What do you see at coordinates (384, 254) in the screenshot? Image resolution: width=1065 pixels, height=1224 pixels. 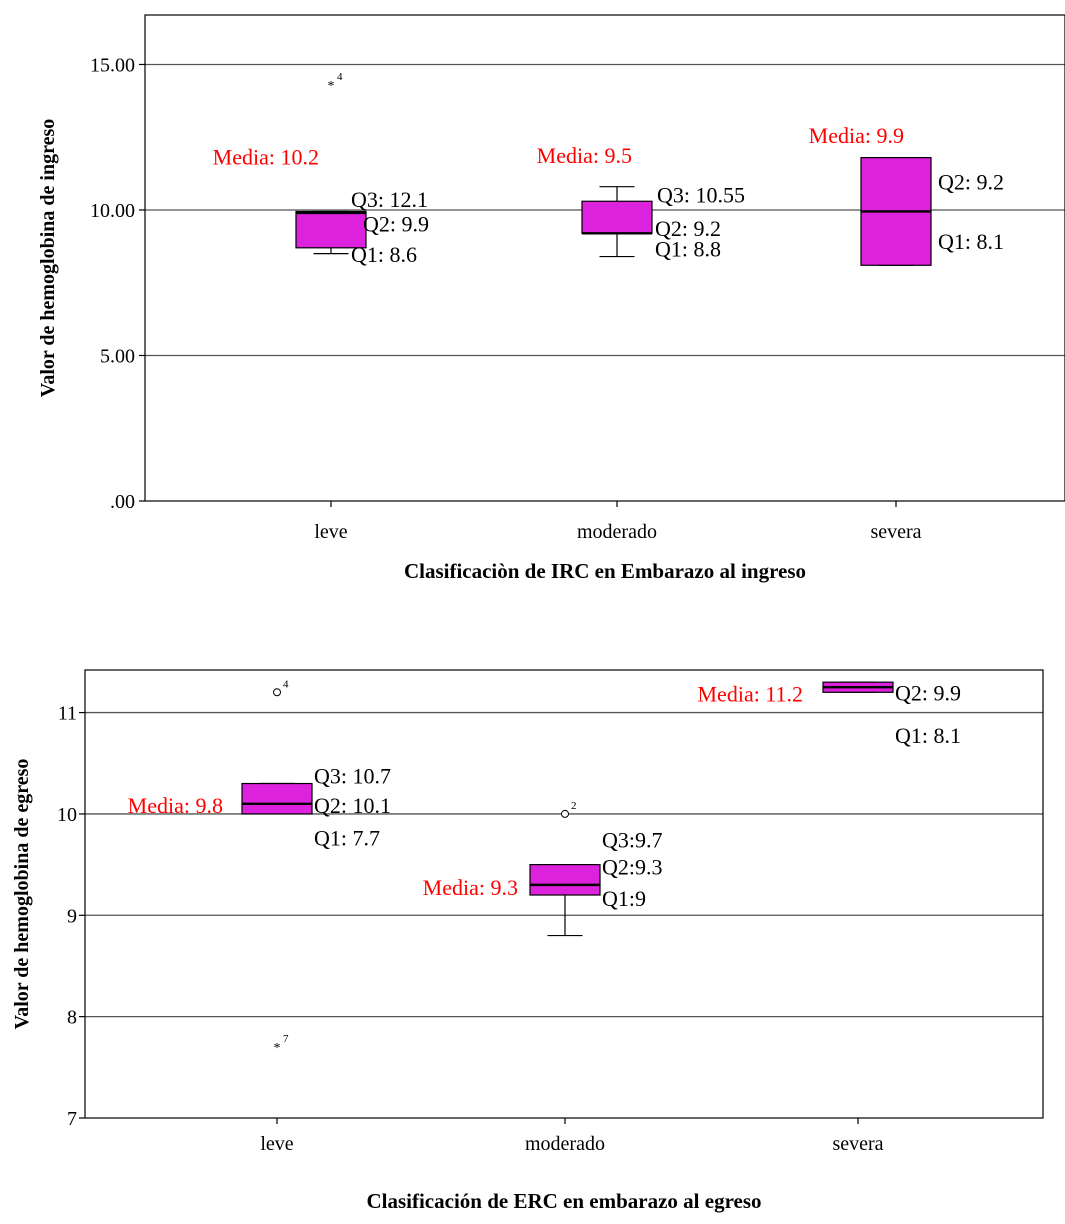 I see `quartile-annotation: Q1: 8.6` at bounding box center [384, 254].